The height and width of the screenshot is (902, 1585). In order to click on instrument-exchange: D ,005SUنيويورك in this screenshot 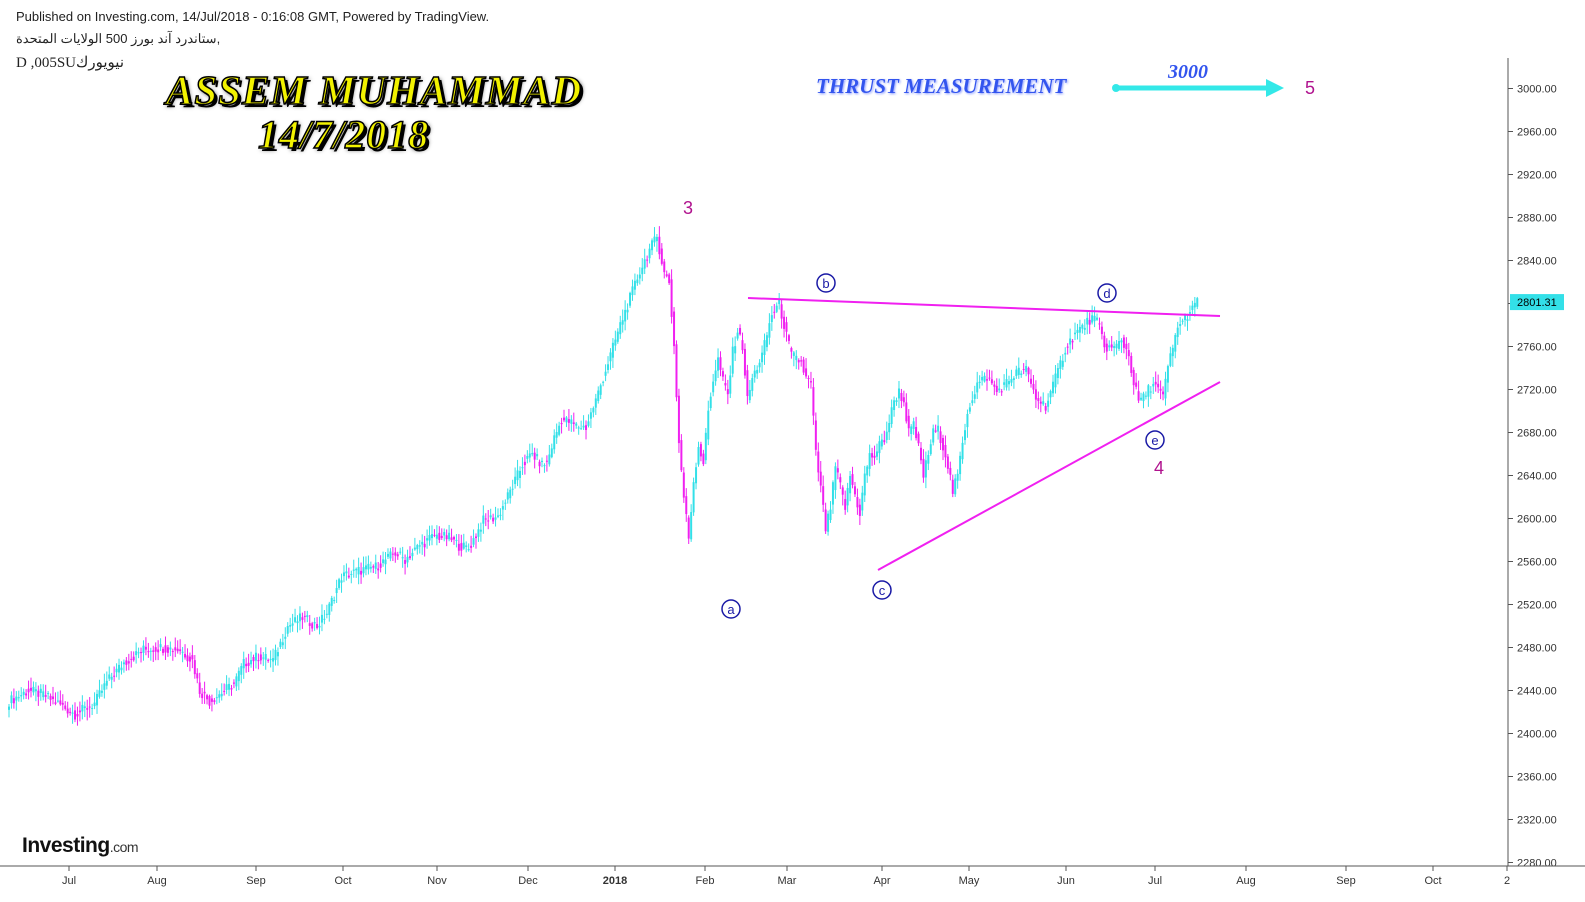, I will do `click(70, 63)`.